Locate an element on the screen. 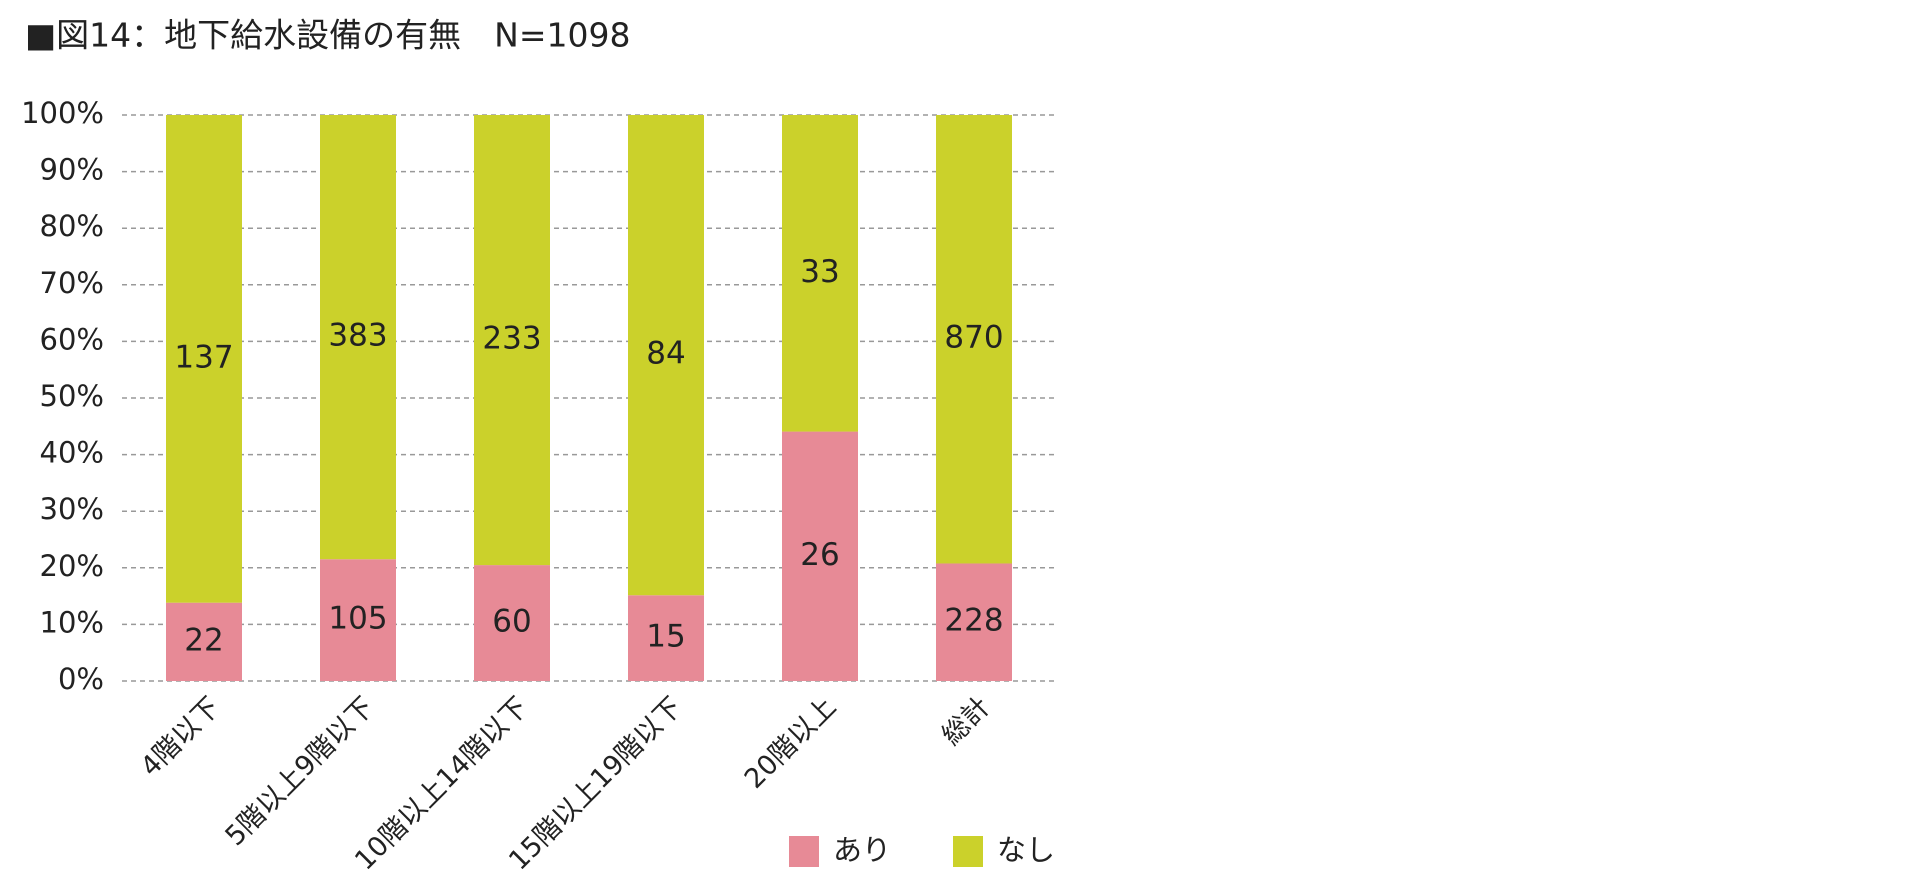 The image size is (1920, 890). x-tick-label: 5階以上9階以下 is located at coordinates (299, 771).